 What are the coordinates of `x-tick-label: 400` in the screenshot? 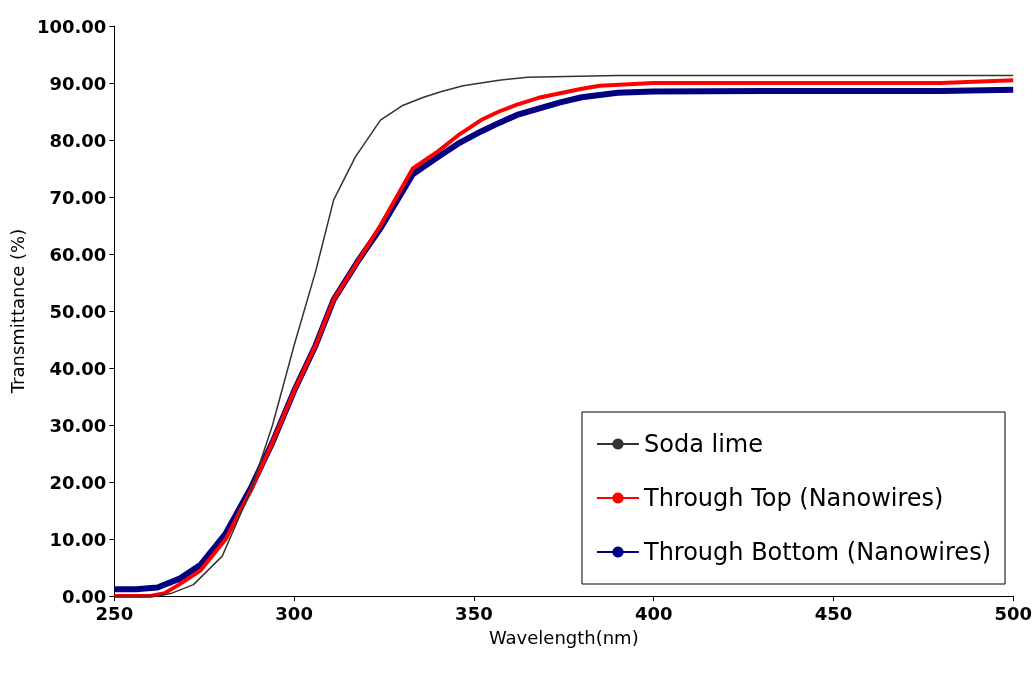 It's located at (653, 613).